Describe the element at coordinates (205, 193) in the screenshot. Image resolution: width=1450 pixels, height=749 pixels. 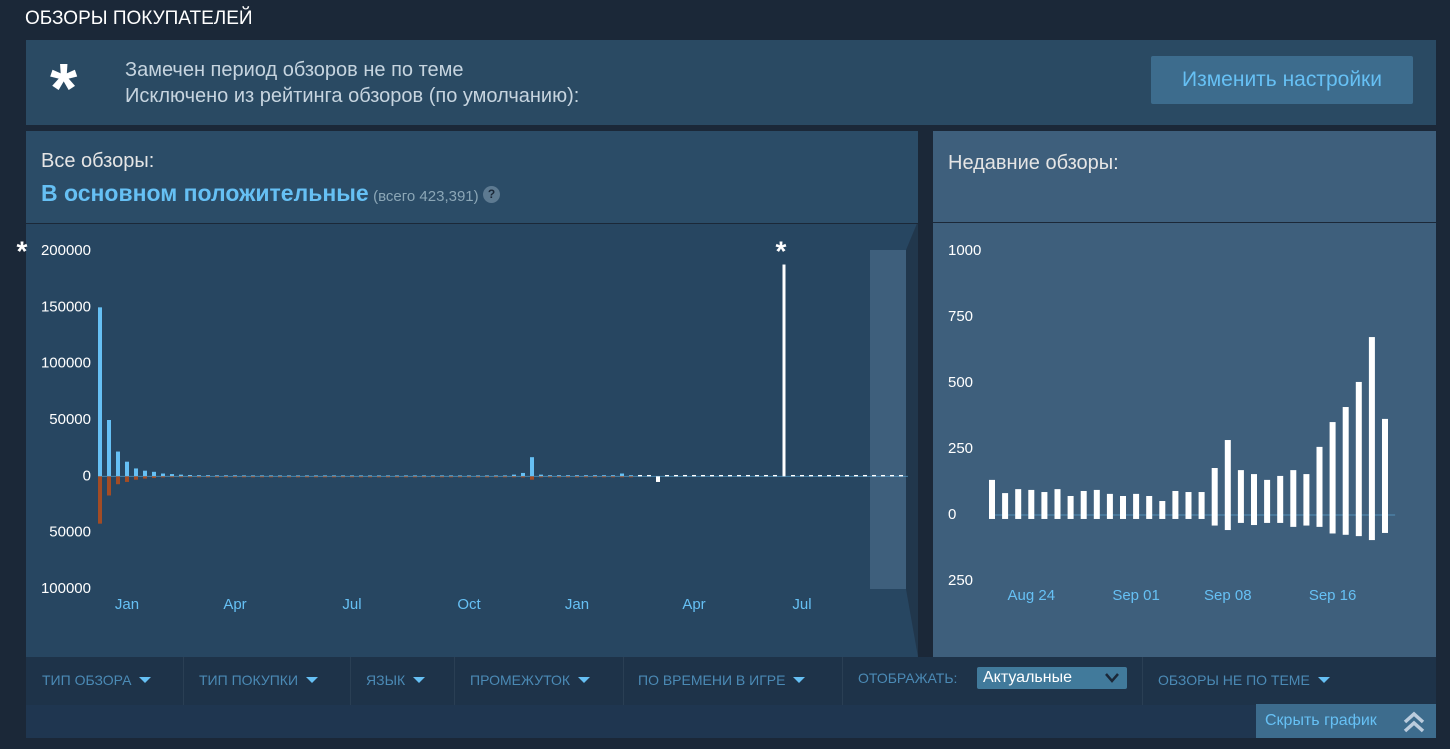
I see `overall-rating: В основном положительные` at that location.